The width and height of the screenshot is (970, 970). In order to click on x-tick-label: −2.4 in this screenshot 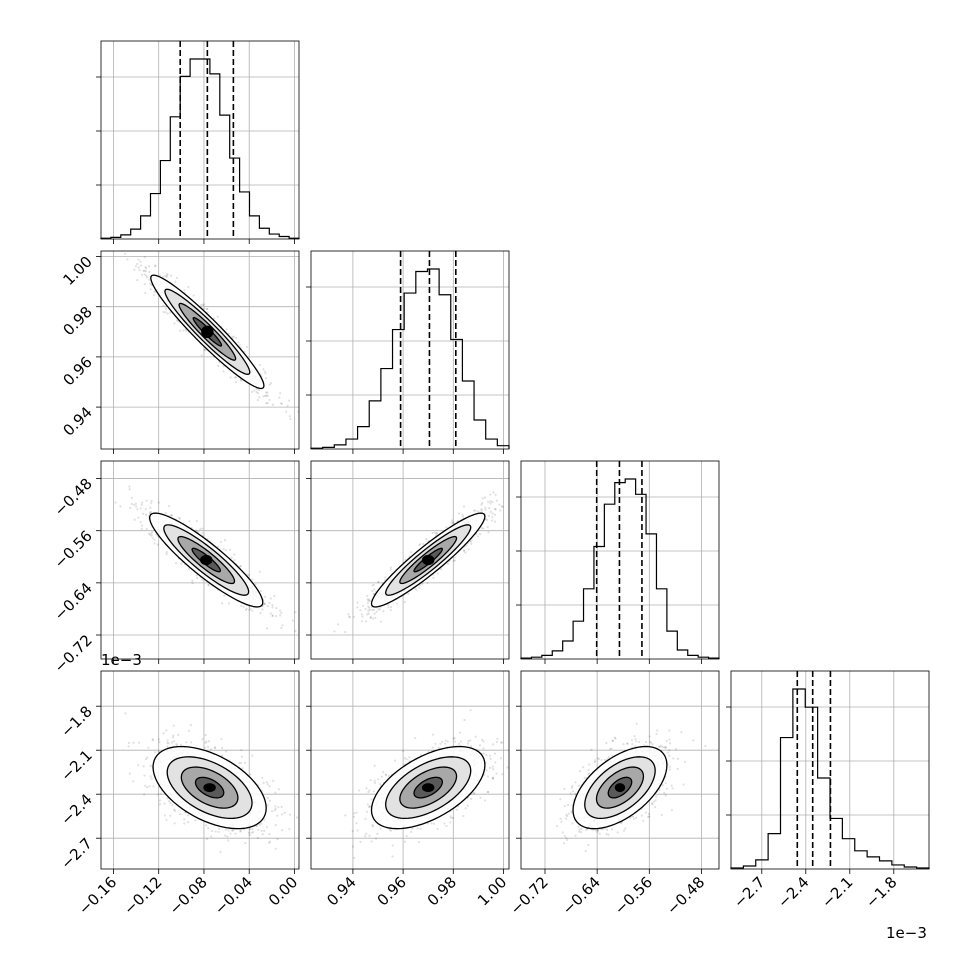, I will do `click(793, 892)`.